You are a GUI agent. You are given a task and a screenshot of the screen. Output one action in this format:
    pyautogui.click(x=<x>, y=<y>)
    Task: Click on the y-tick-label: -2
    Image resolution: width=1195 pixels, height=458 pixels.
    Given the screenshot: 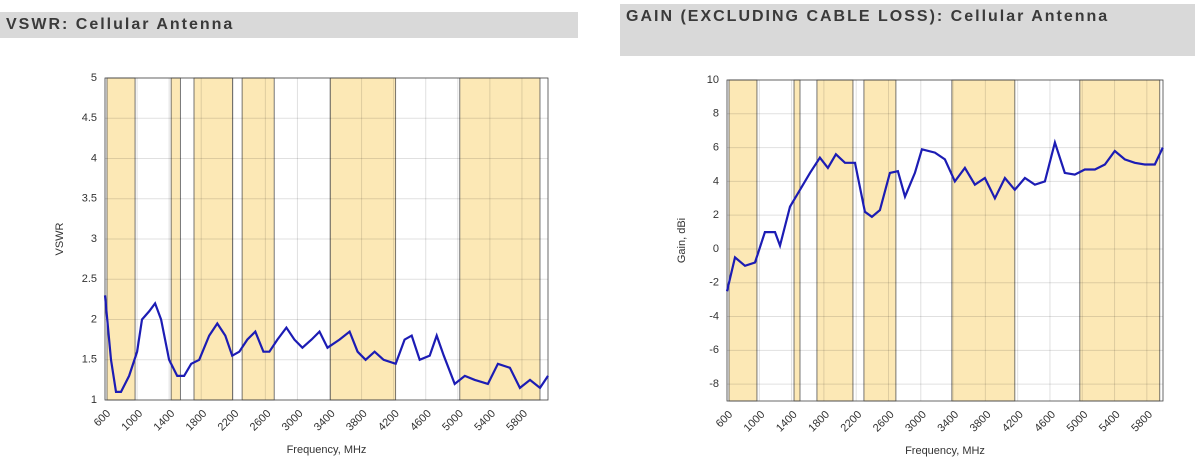 What is the action you would take?
    pyautogui.click(x=714, y=283)
    